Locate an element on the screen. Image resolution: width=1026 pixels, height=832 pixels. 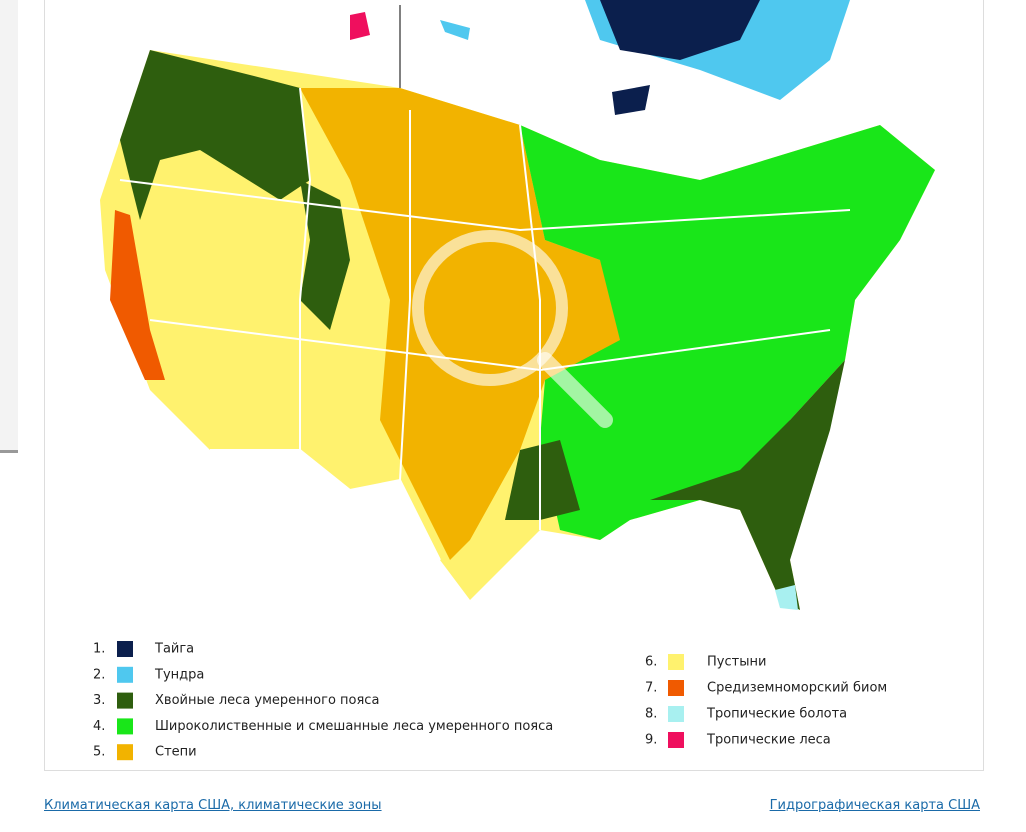
legend-number: 3. is located at coordinates (99, 700).